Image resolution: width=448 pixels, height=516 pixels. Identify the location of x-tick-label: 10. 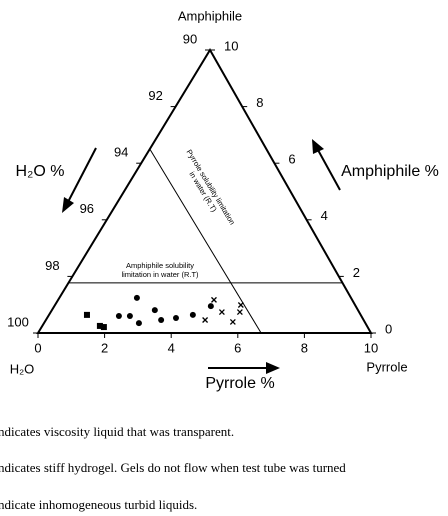
(371, 347).